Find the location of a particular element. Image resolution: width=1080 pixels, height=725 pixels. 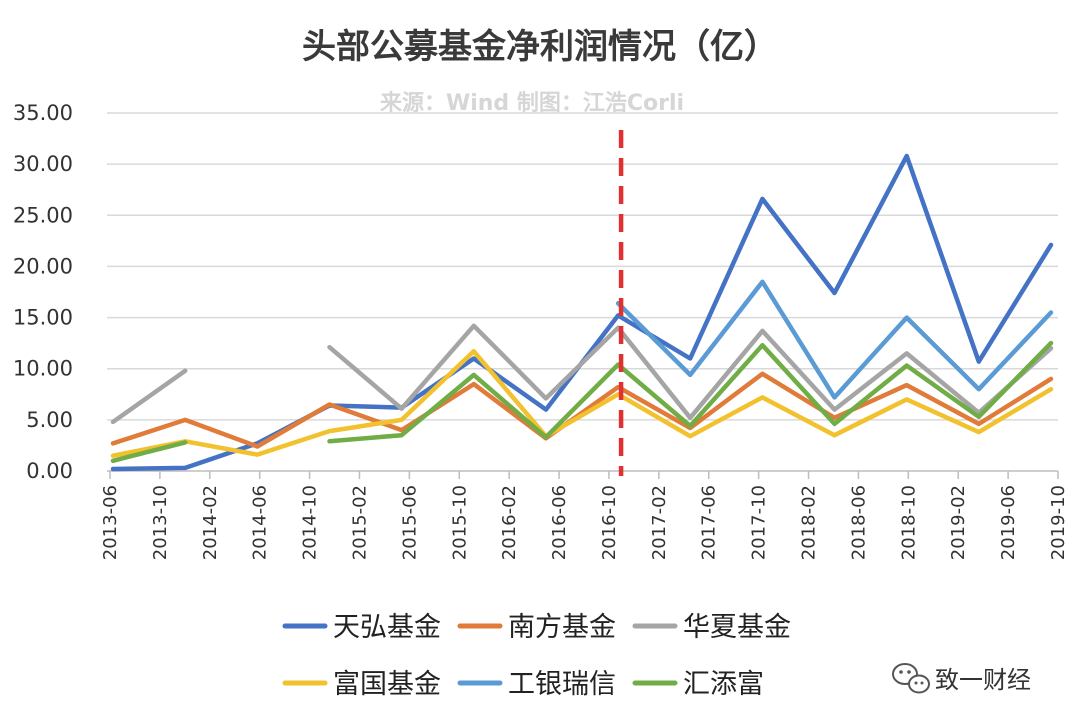

watermark: 致一财经 is located at coordinates (961, 678).